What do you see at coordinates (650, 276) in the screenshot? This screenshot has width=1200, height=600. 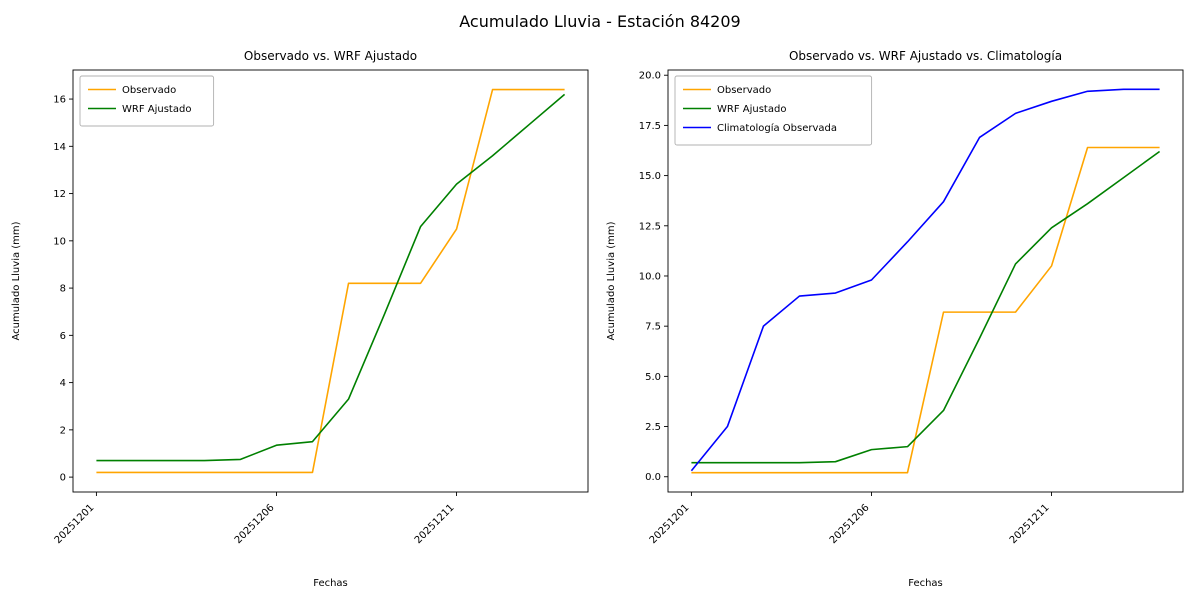 I see `y-tick-label: 10.0` at bounding box center [650, 276].